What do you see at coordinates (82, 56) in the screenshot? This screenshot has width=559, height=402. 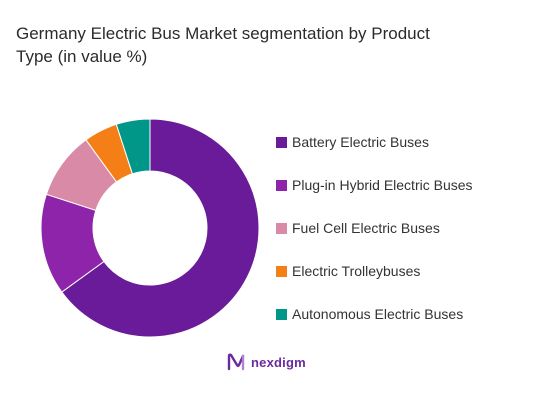 I see `chart-title-line-2: Type (in value %)` at bounding box center [82, 56].